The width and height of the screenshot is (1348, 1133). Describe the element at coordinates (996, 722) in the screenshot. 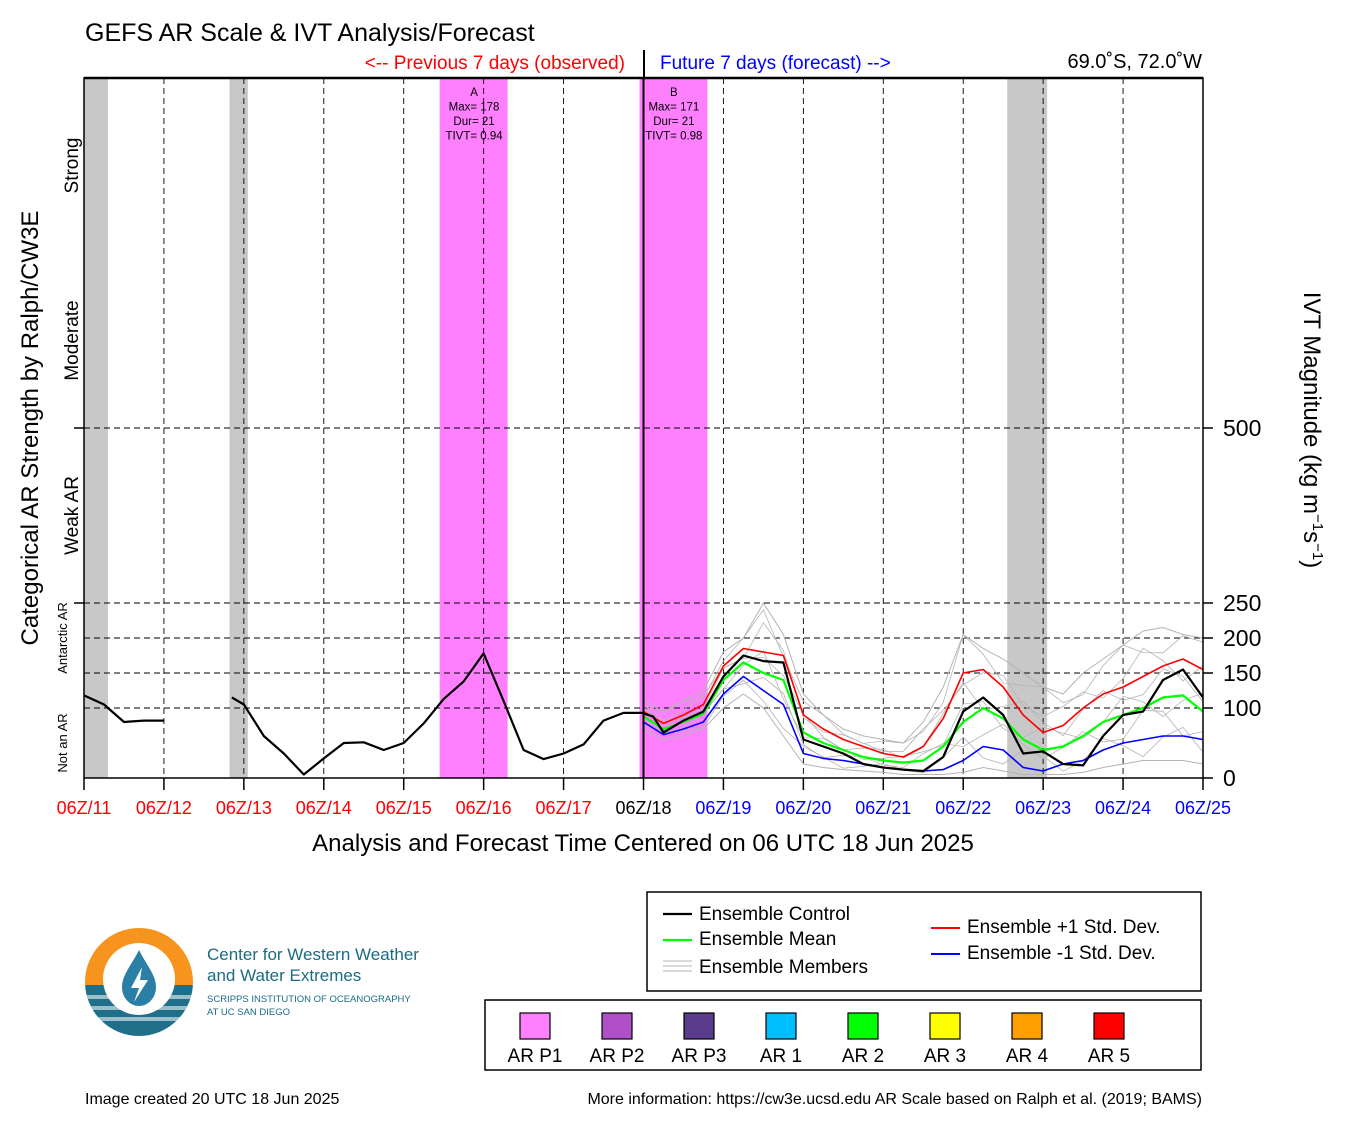

I see `ensemble-member-line` at that location.